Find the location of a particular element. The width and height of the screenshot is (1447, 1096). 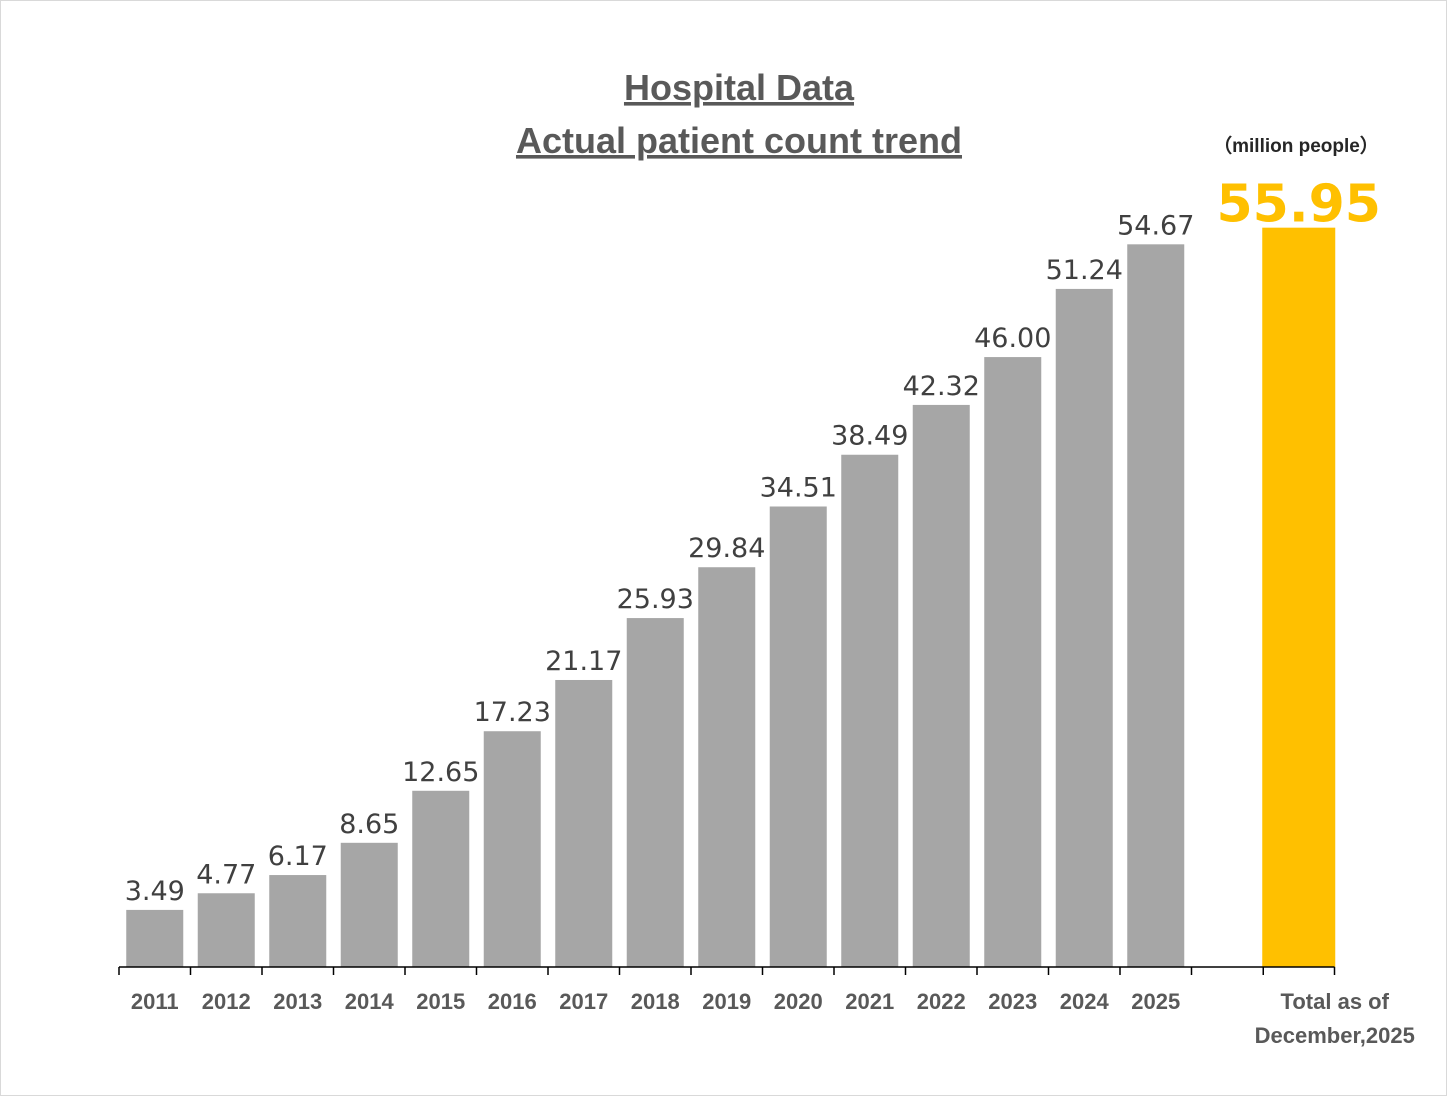

data-label-2020: 34.51 is located at coordinates (798, 487).